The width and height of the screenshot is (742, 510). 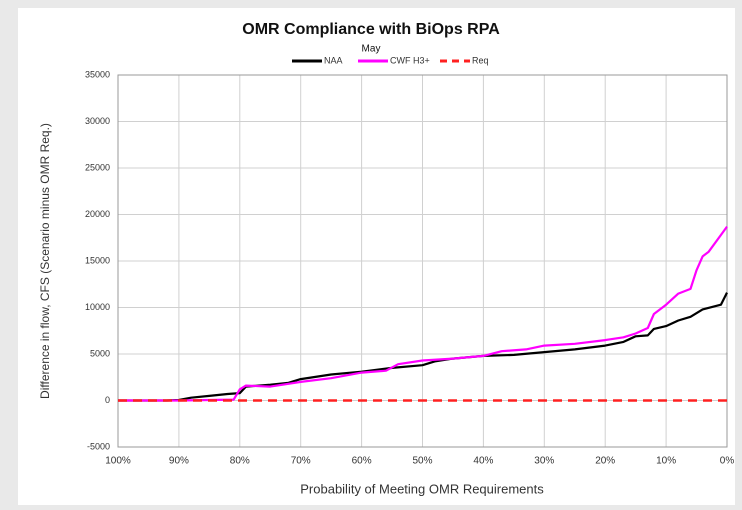 I want to click on x-tick-label: 60%, so click(x=362, y=461).